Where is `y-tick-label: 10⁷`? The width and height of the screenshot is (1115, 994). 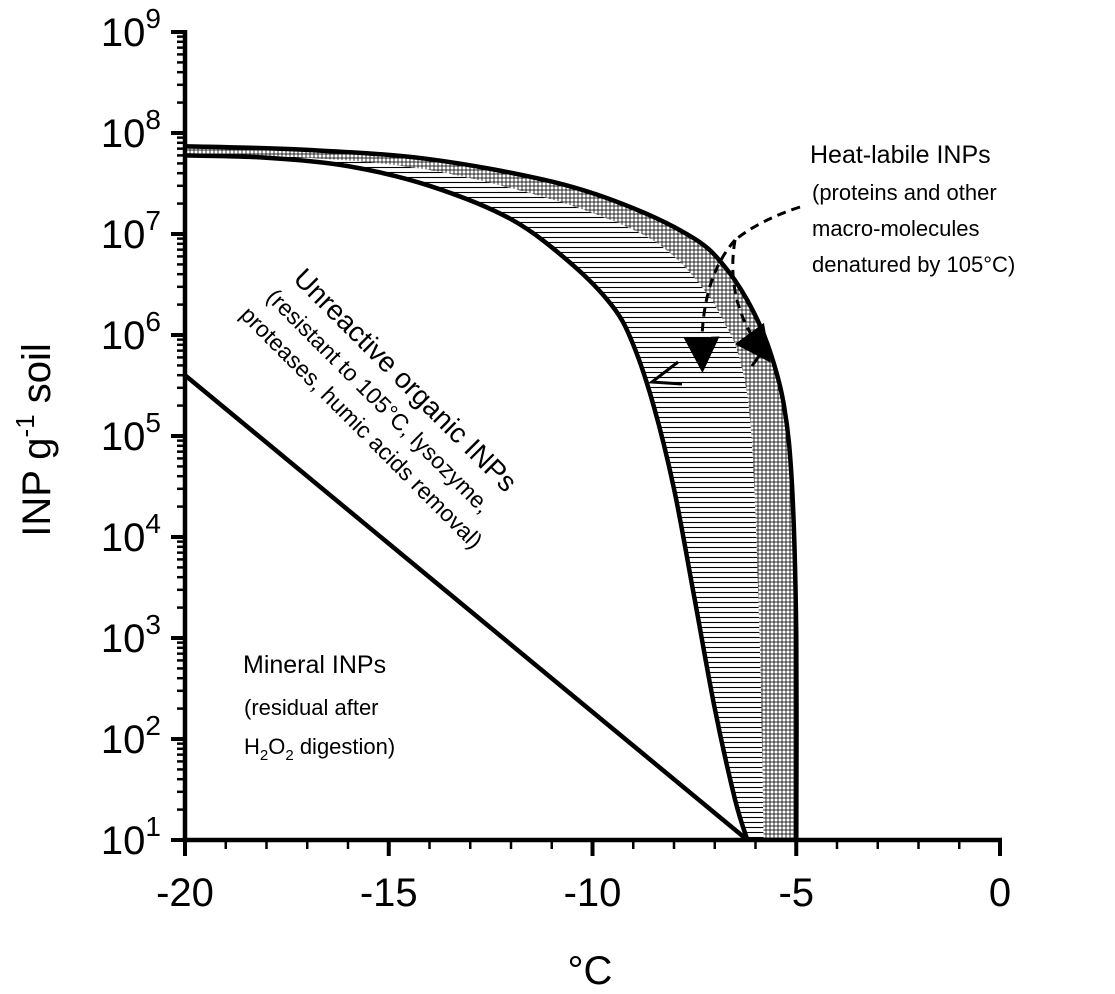 y-tick-label: 10⁷ is located at coordinates (131, 231).